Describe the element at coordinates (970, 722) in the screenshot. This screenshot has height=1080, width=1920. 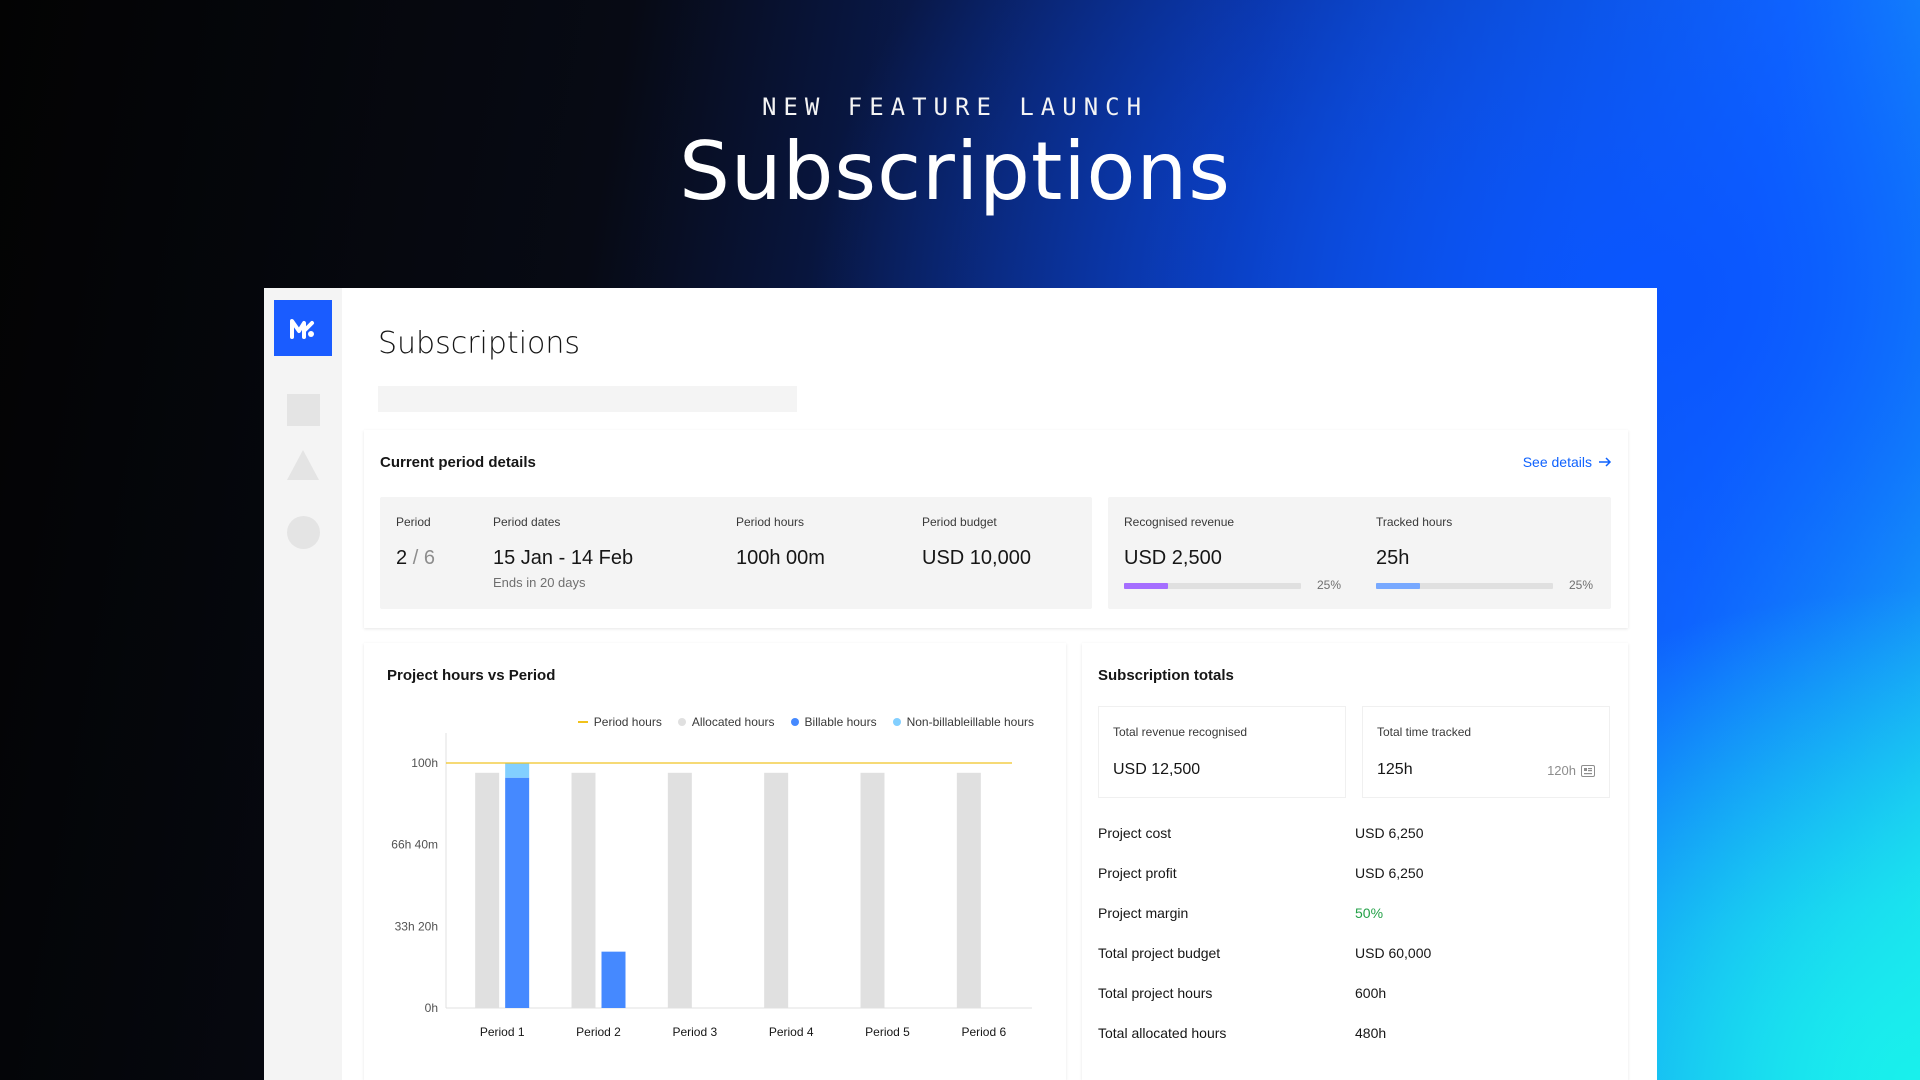
I see `legend-label: Non-billableillable hours` at that location.